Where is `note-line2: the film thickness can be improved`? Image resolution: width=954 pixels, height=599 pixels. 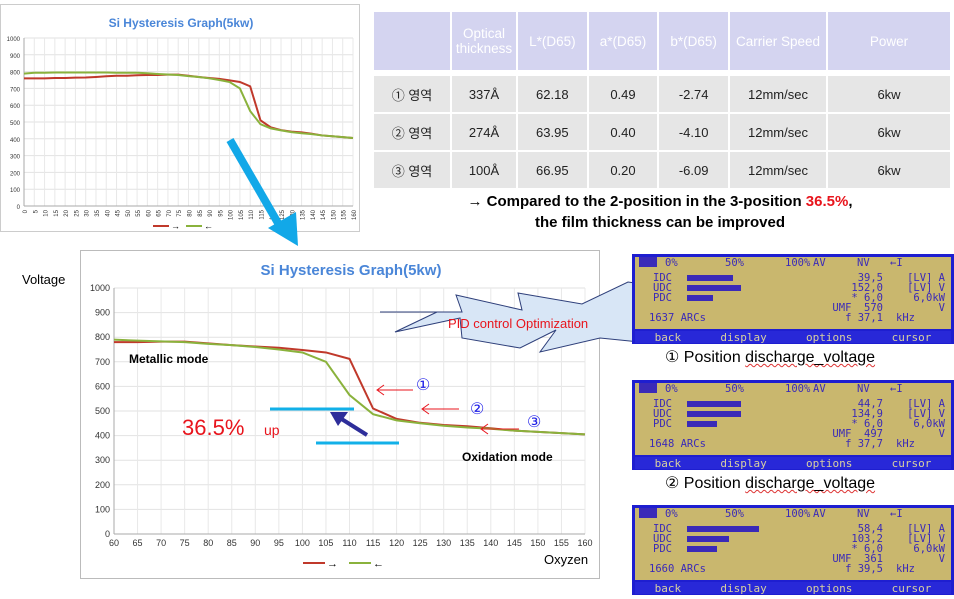 note-line2: the film thickness can be improved is located at coordinates (660, 222).